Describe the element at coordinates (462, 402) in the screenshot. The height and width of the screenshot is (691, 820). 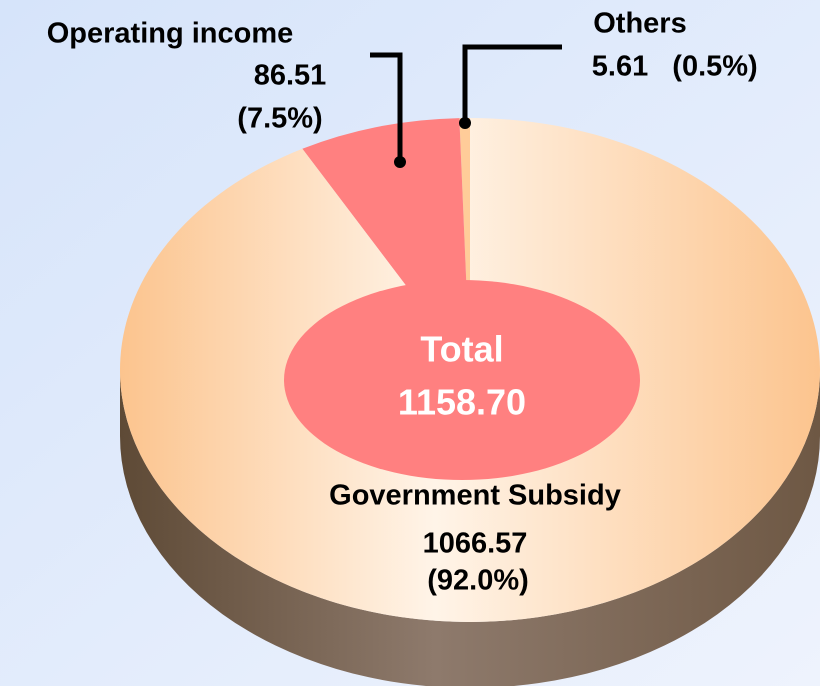
I see `total-value: 1158.70` at that location.